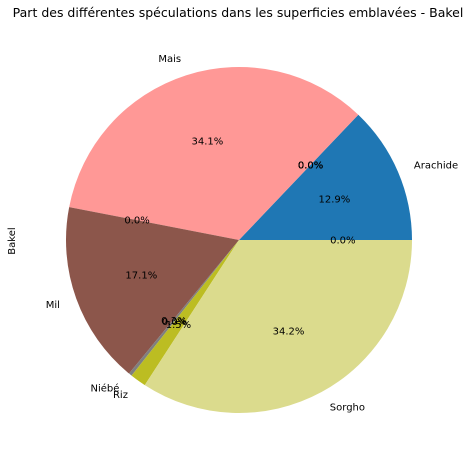 Image resolution: width=466 pixels, height=465 pixels. What do you see at coordinates (335, 200) in the screenshot?
I see `pct-label-arachide: 12.9%` at bounding box center [335, 200].